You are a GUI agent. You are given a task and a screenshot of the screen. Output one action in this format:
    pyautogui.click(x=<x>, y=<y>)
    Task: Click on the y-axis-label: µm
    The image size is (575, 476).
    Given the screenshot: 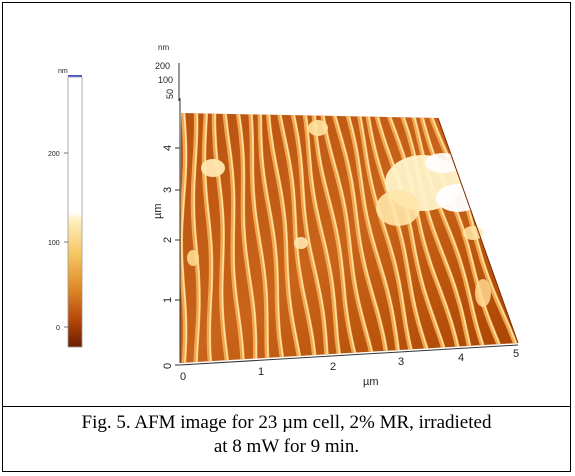 What is the action you would take?
    pyautogui.click(x=158, y=211)
    